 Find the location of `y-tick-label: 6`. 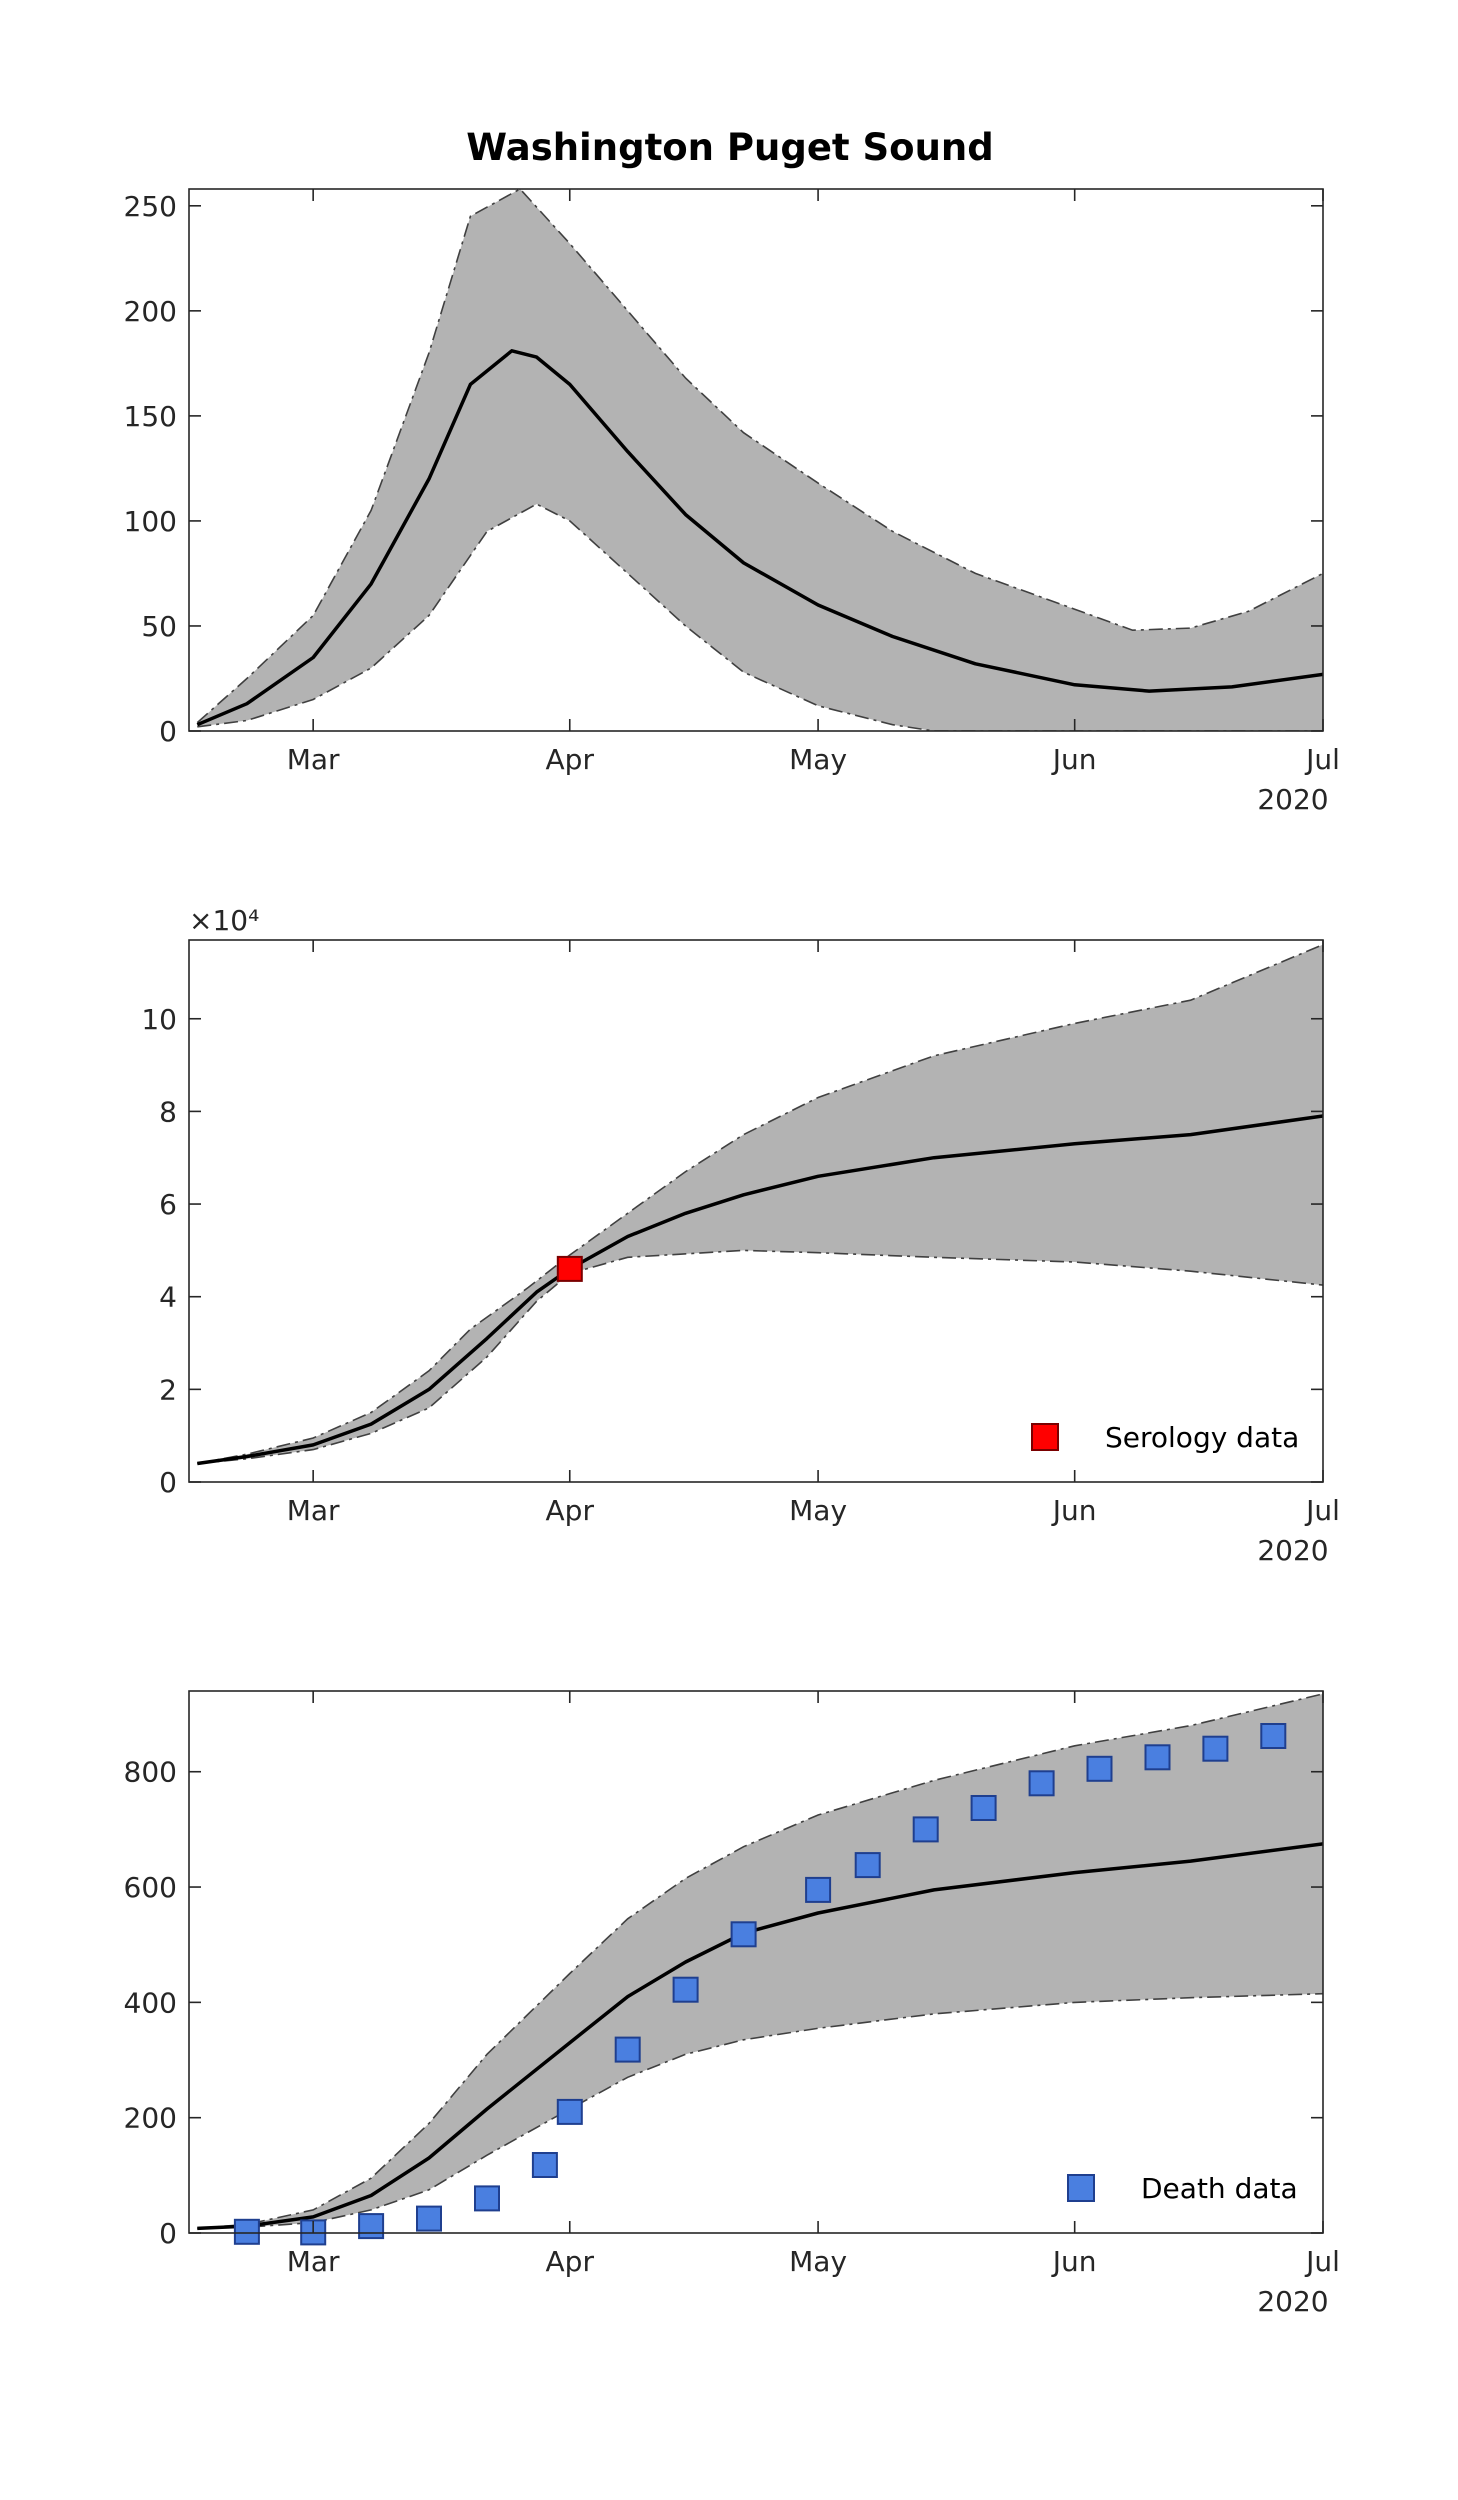

y-tick-label: 6 is located at coordinates (168, 1204).